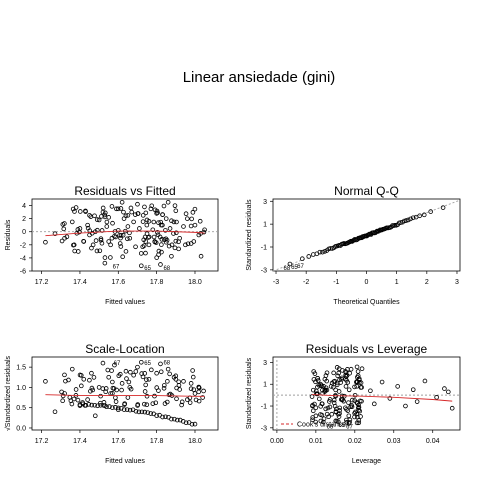 The height and width of the screenshot is (480, 480). What do you see at coordinates (21, 368) in the screenshot?
I see `y-tick-label: 1.5` at bounding box center [21, 368].